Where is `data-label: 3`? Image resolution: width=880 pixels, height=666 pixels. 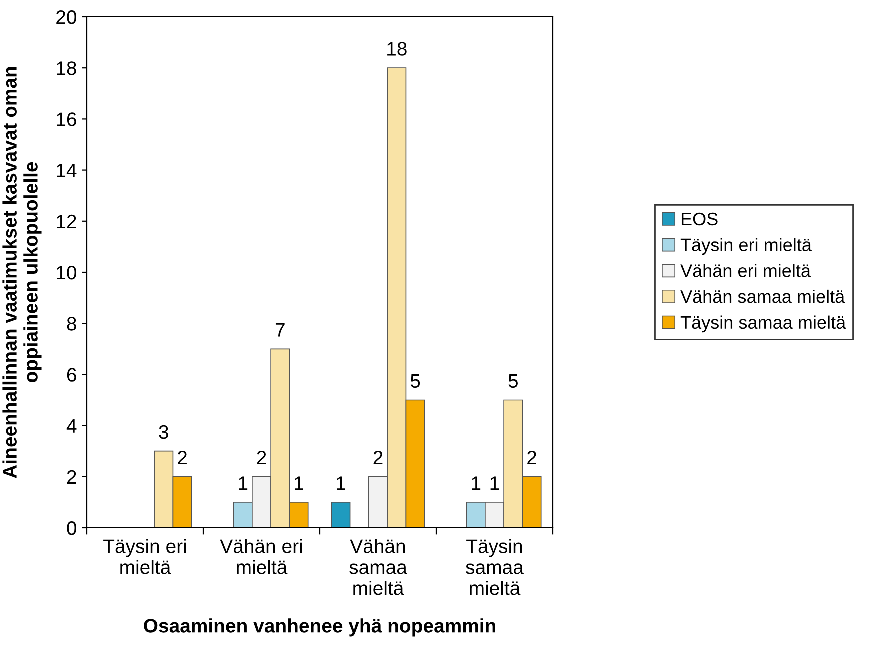
data-label: 3 is located at coordinates (163, 432).